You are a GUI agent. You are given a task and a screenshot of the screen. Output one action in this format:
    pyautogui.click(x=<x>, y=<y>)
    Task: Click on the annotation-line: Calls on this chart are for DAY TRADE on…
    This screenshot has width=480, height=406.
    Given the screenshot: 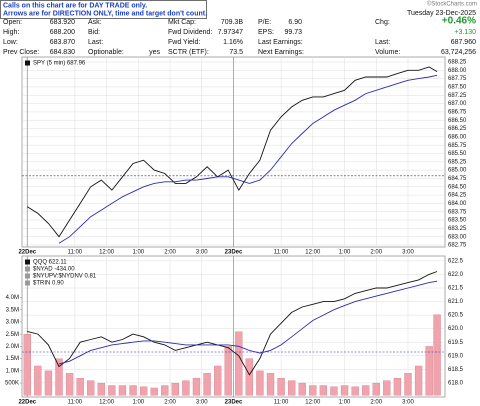 What is the action you would take?
    pyautogui.click(x=75, y=5)
    